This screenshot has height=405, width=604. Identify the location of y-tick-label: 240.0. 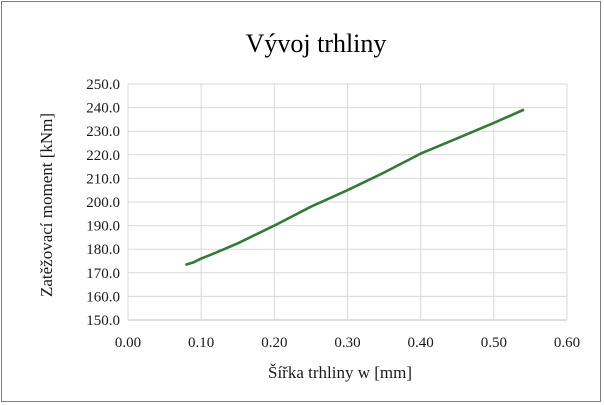
(103, 109).